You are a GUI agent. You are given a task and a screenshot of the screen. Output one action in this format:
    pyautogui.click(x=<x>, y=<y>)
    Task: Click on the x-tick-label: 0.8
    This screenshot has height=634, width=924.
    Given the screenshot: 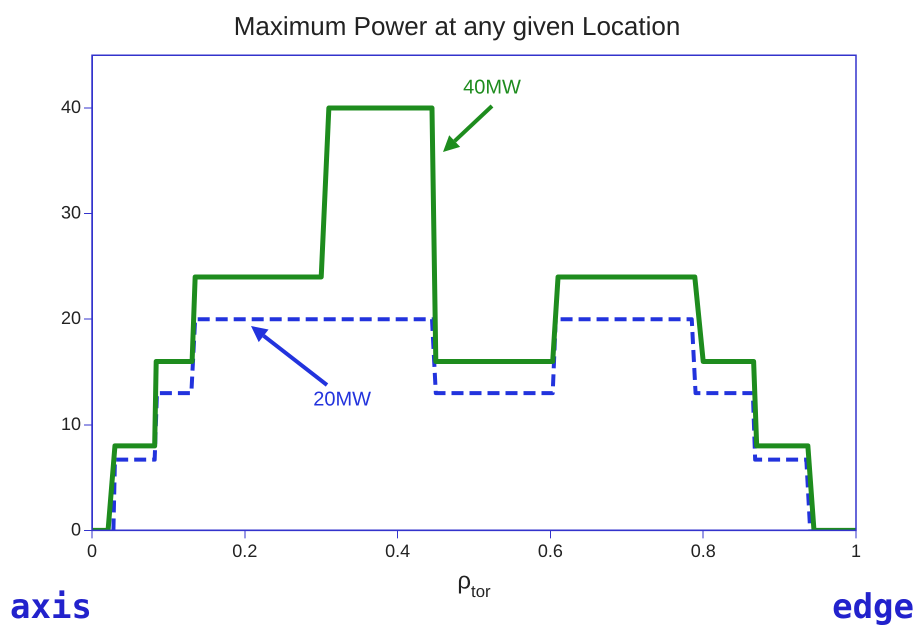 What is the action you would take?
    pyautogui.click(x=703, y=551)
    